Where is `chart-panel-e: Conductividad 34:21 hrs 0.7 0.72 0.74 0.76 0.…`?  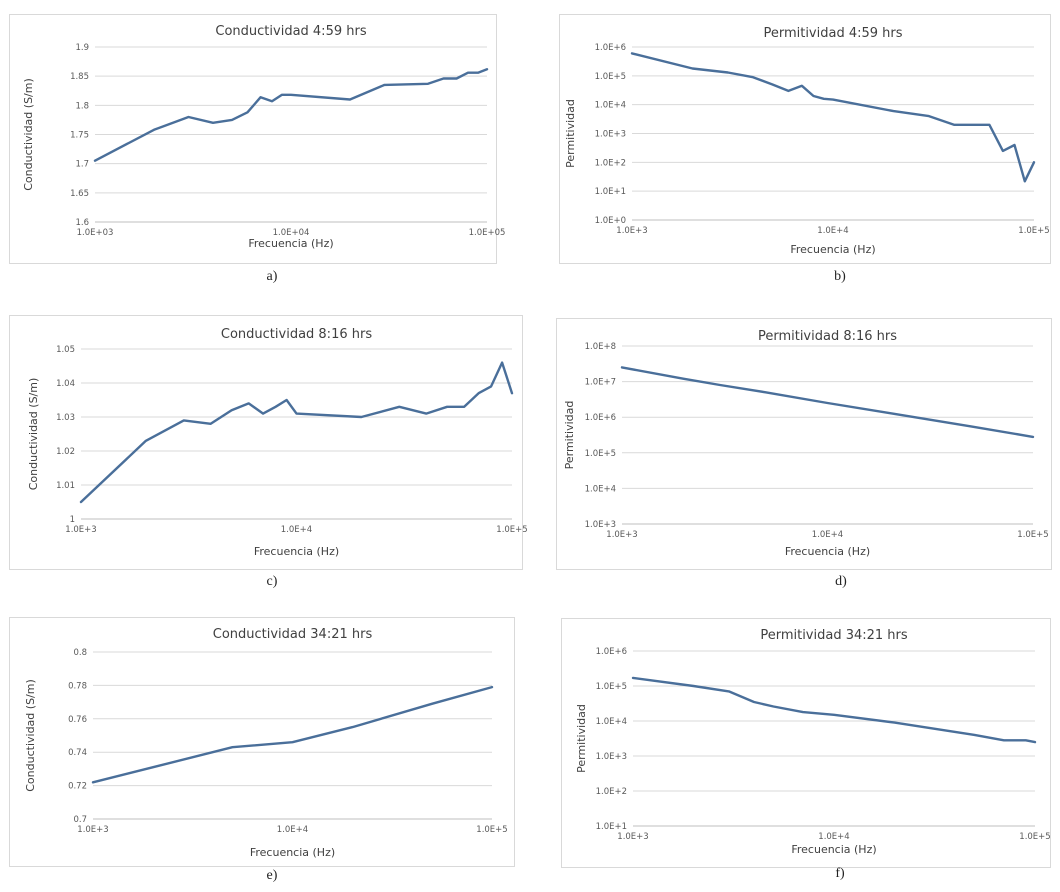
chart-panel-e: Conductividad 34:21 hrs 0.7 0.72 0.74 0.76 0.… is located at coordinates (262, 742).